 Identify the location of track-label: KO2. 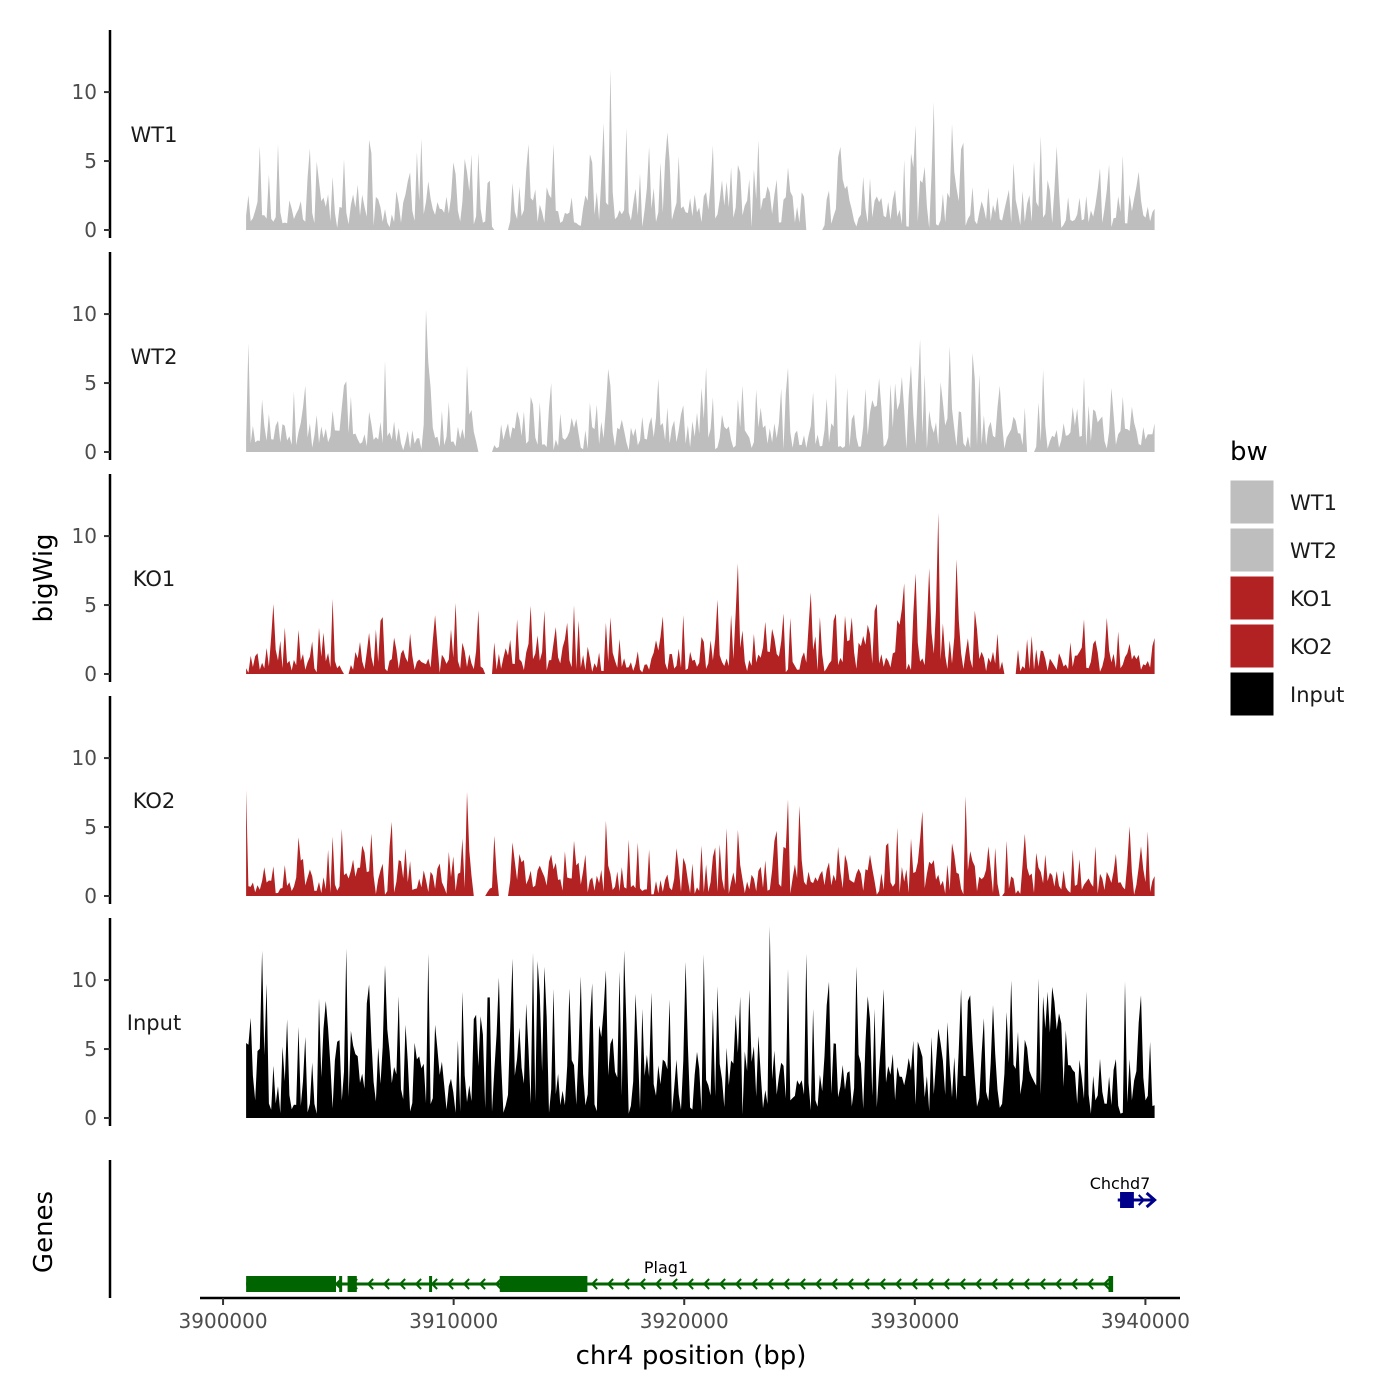
(154, 801).